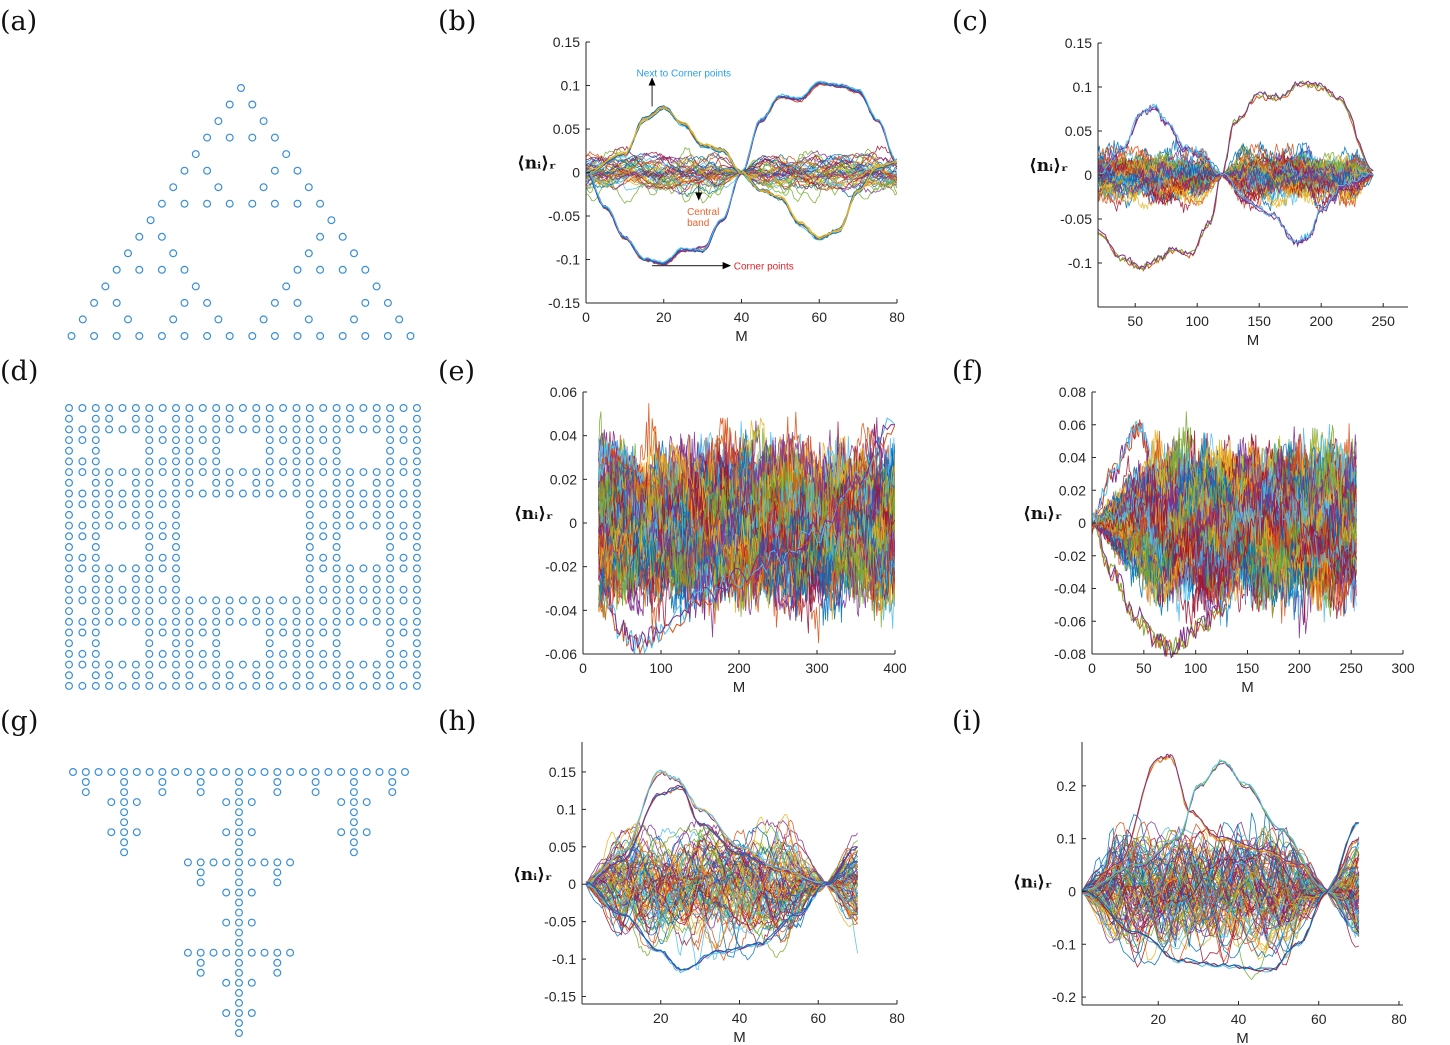 The image size is (1450, 1045). I want to click on x-tick-label: 50, so click(1144, 668).